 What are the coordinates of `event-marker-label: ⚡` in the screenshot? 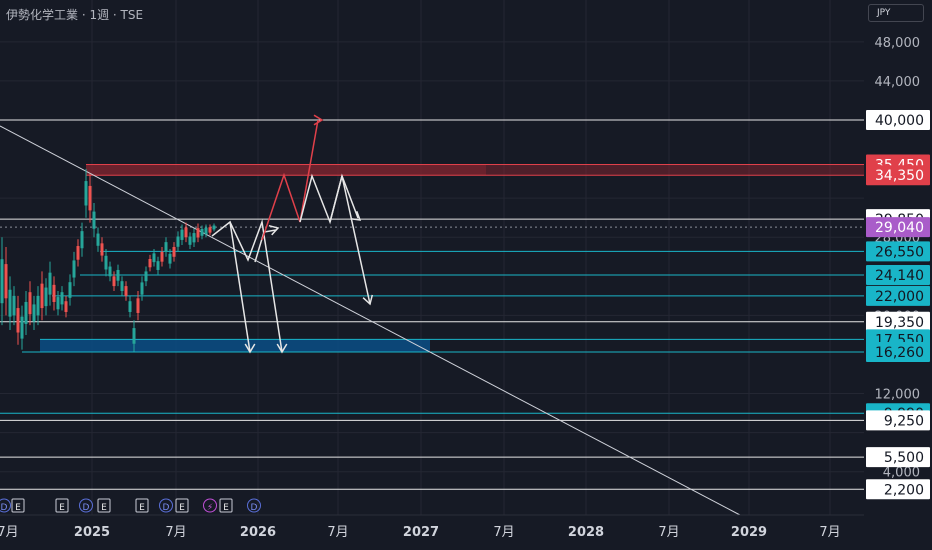 It's located at (210, 508).